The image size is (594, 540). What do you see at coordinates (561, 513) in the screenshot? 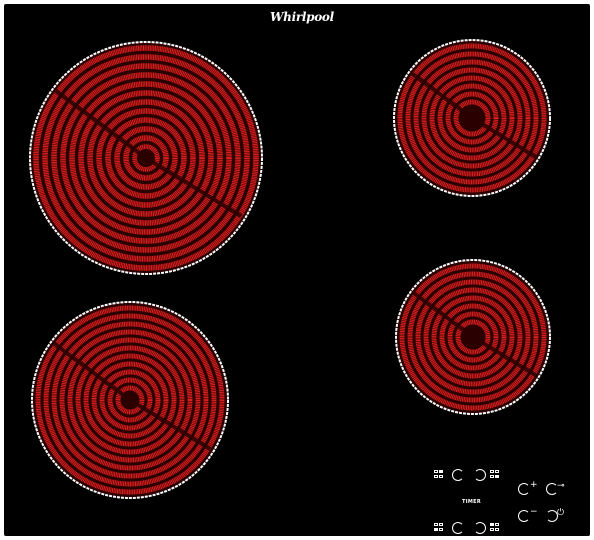
I see `power-icon: ⏻` at bounding box center [561, 513].